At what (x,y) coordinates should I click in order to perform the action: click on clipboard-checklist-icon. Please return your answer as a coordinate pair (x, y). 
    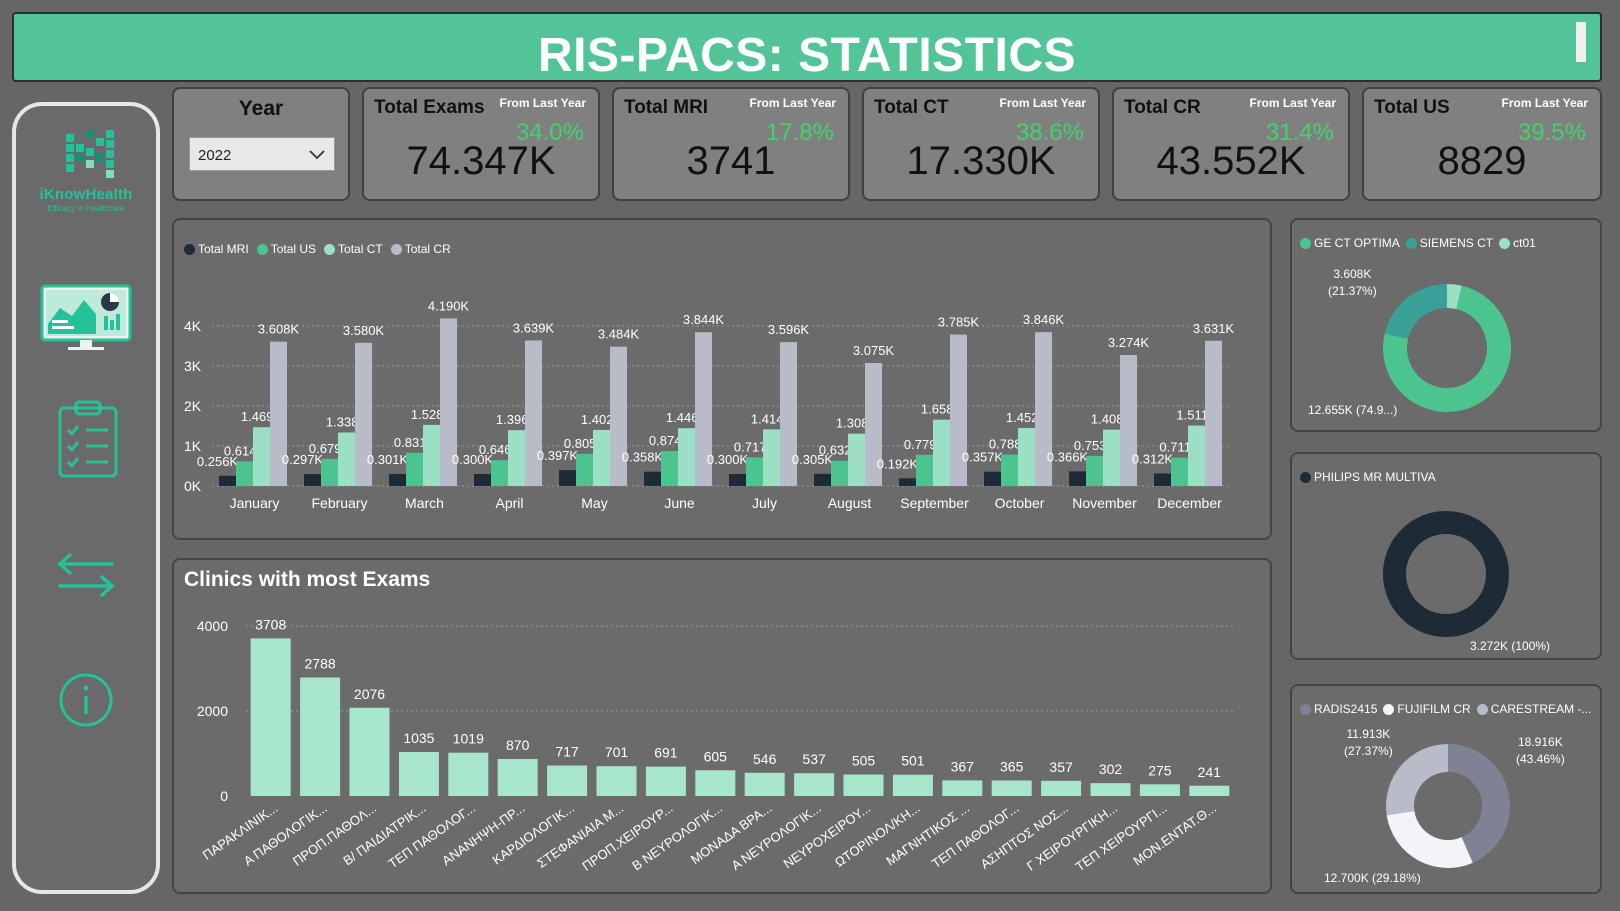
    Looking at the image, I should click on (88, 439).